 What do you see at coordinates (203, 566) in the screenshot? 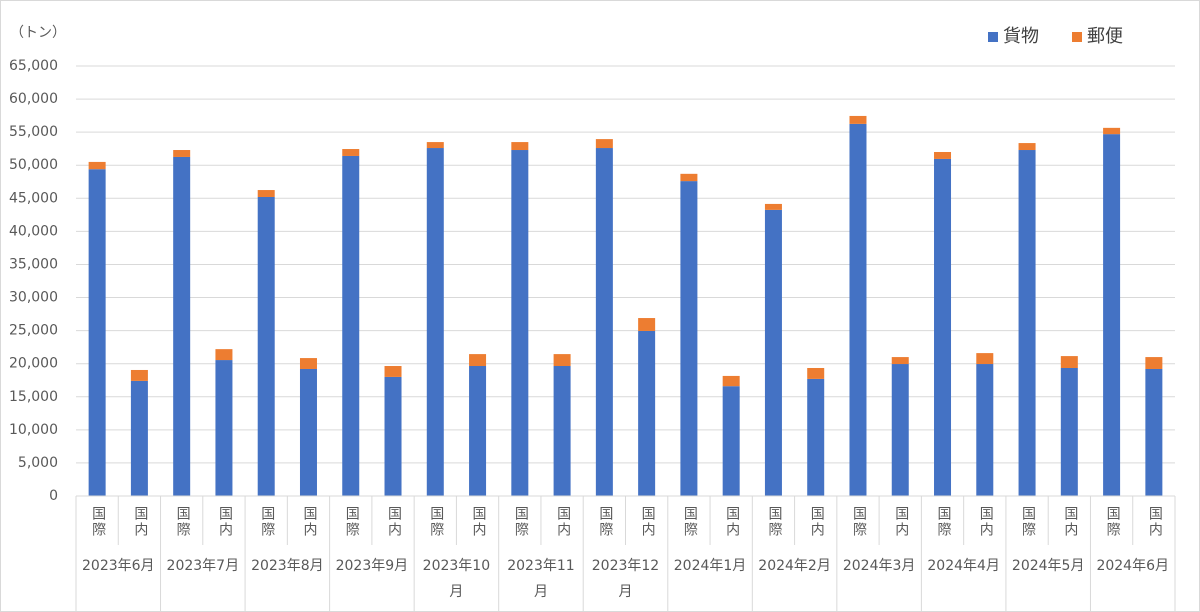
I see `group-label: 2023年7月` at bounding box center [203, 566].